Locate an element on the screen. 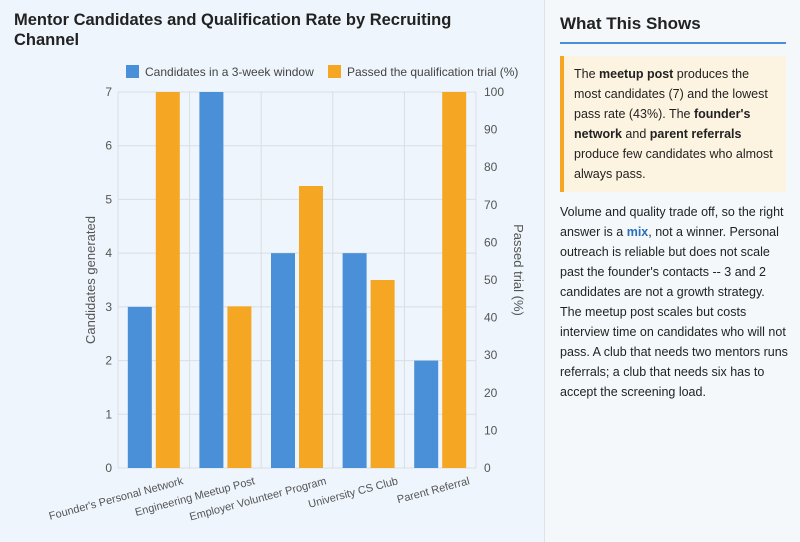 The image size is (800, 542). callout-emphasis-meetup: meetup post is located at coordinates (636, 74).